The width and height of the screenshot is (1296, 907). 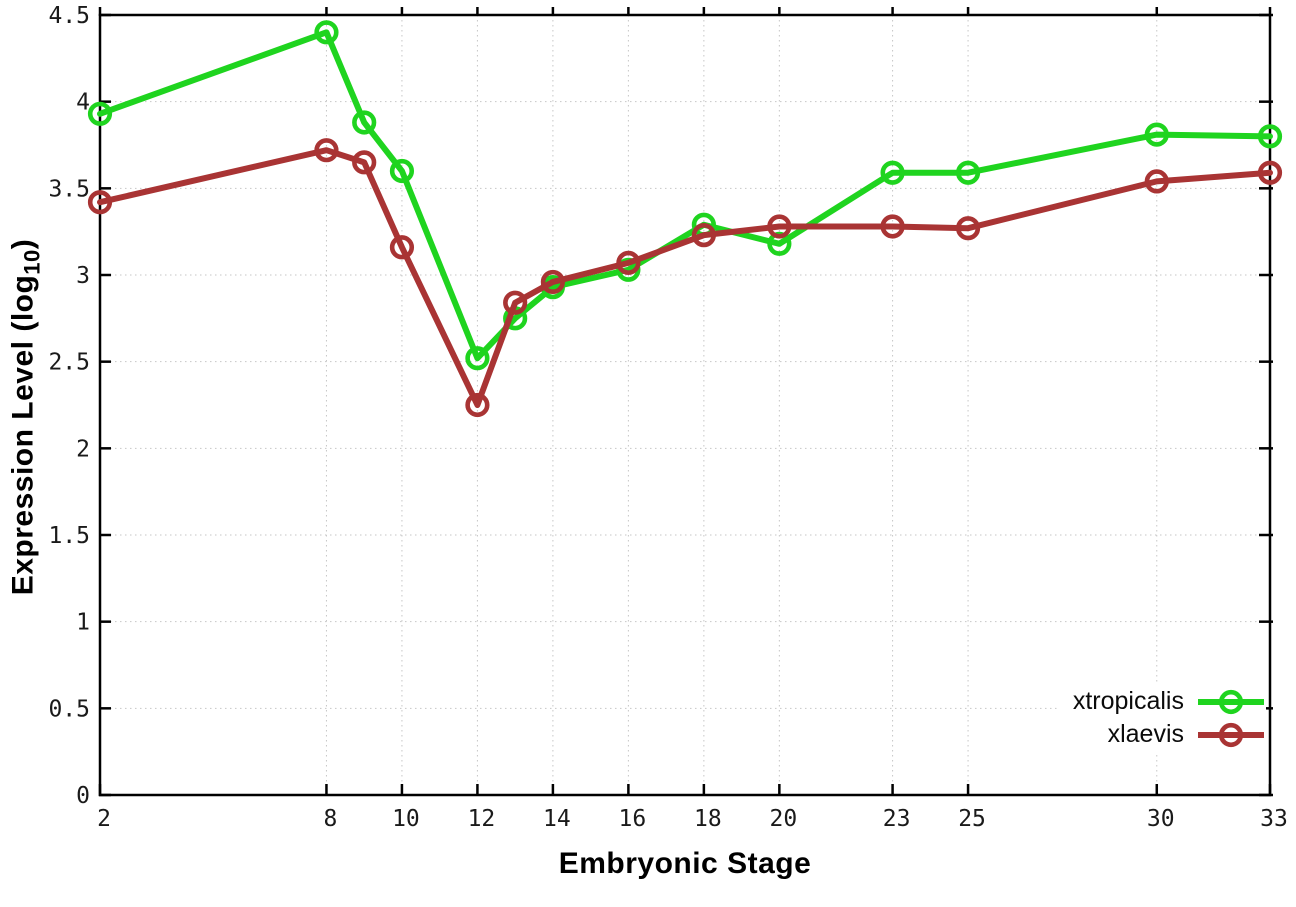 I want to click on legend-label: xtropicalis, so click(x=1128, y=701).